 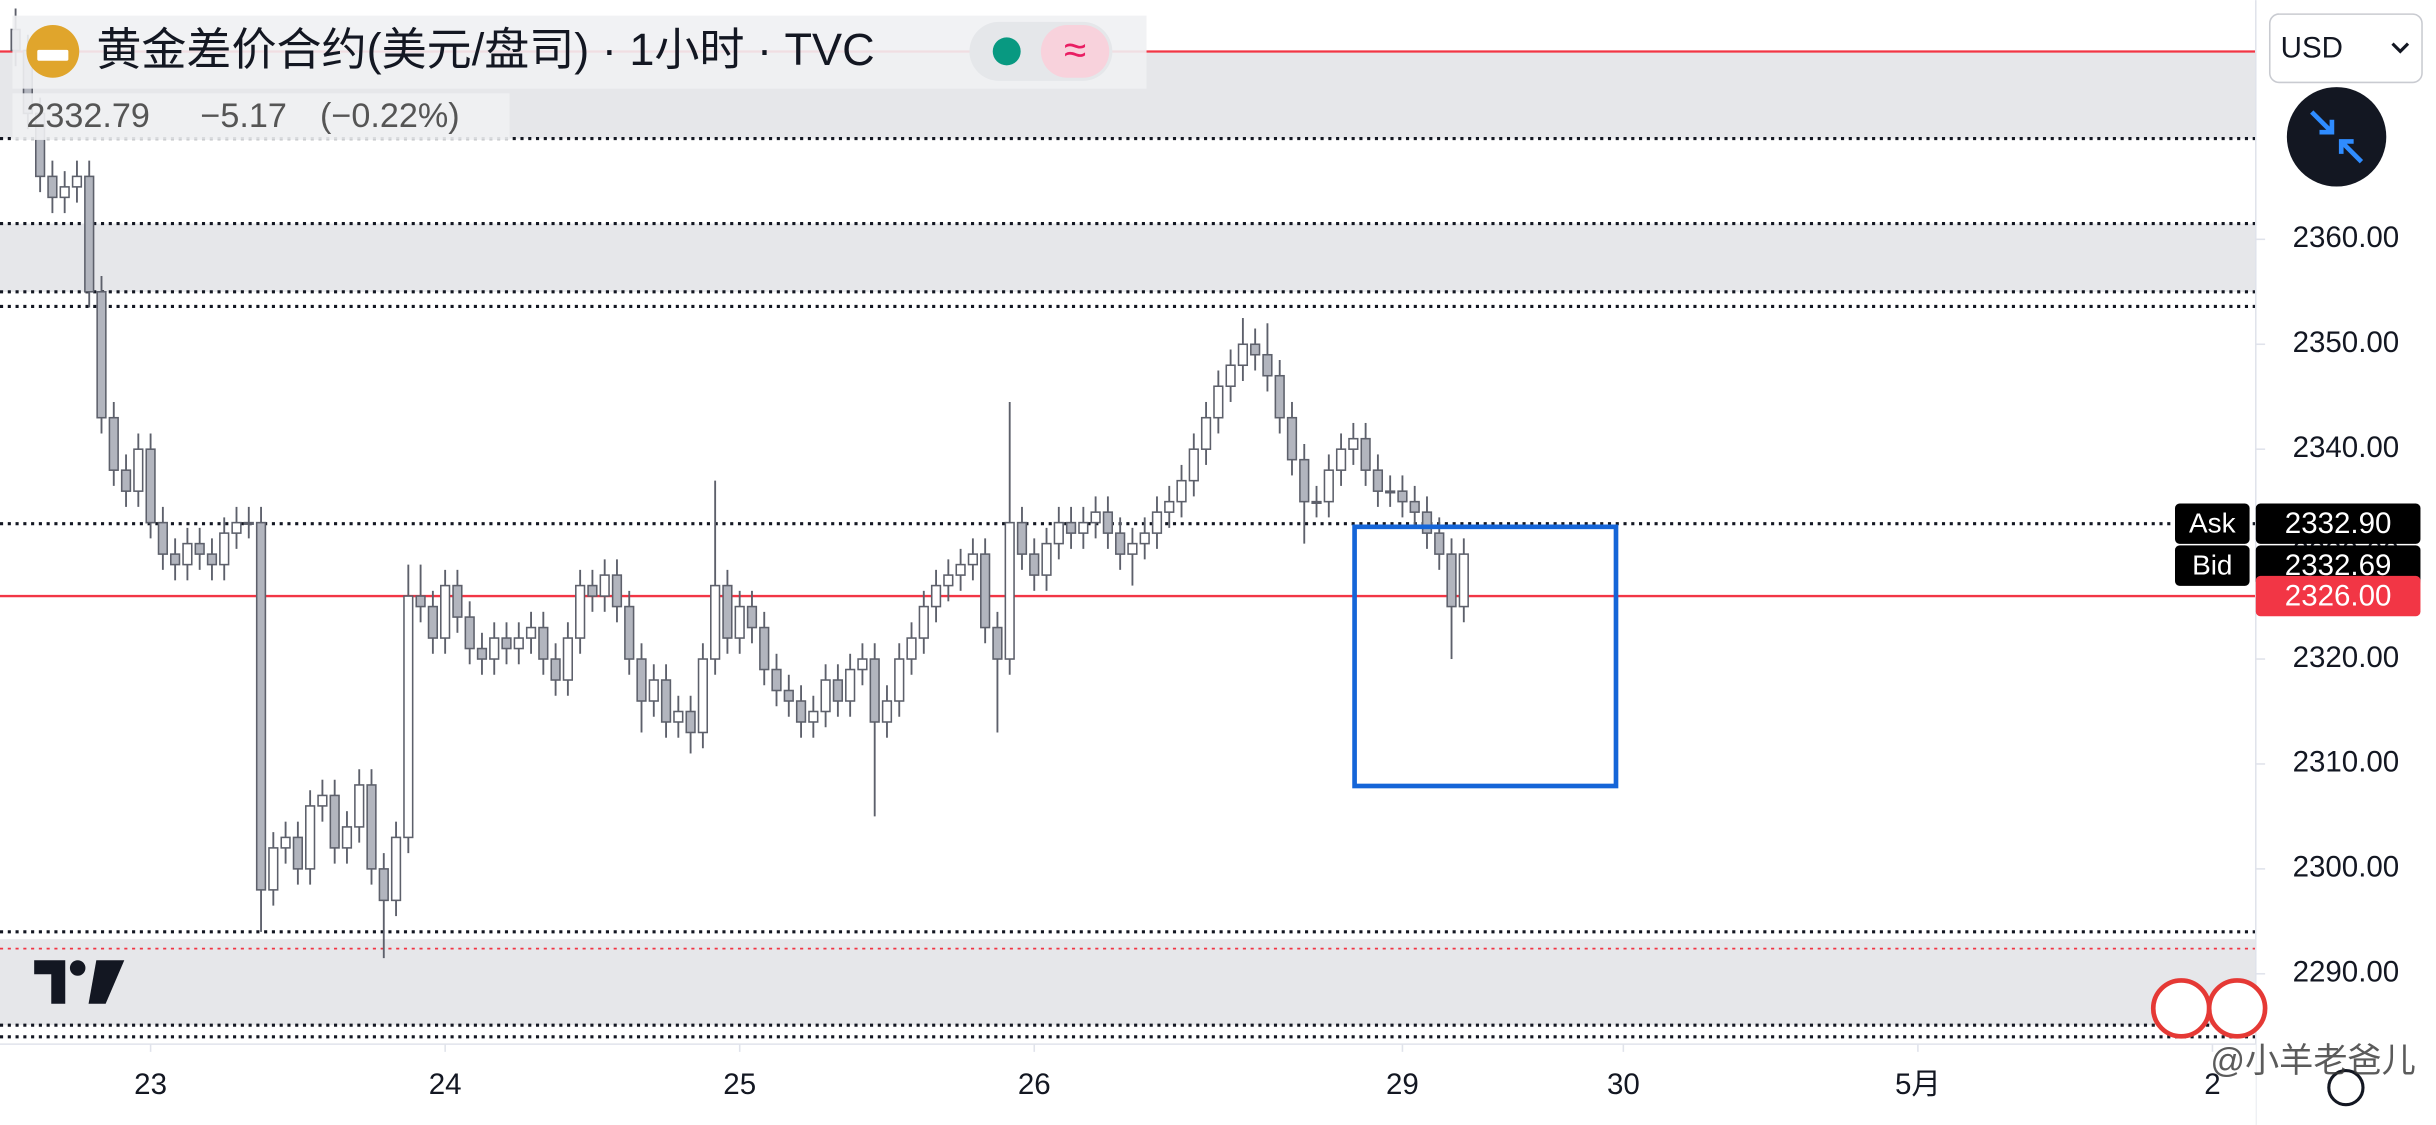 What do you see at coordinates (1402, 1084) in the screenshot?
I see `x-tick-label: 29` at bounding box center [1402, 1084].